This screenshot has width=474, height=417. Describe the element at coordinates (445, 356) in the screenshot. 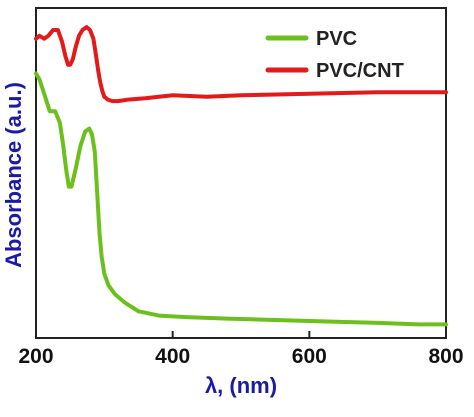

I see `x-tick-label: 800` at that location.